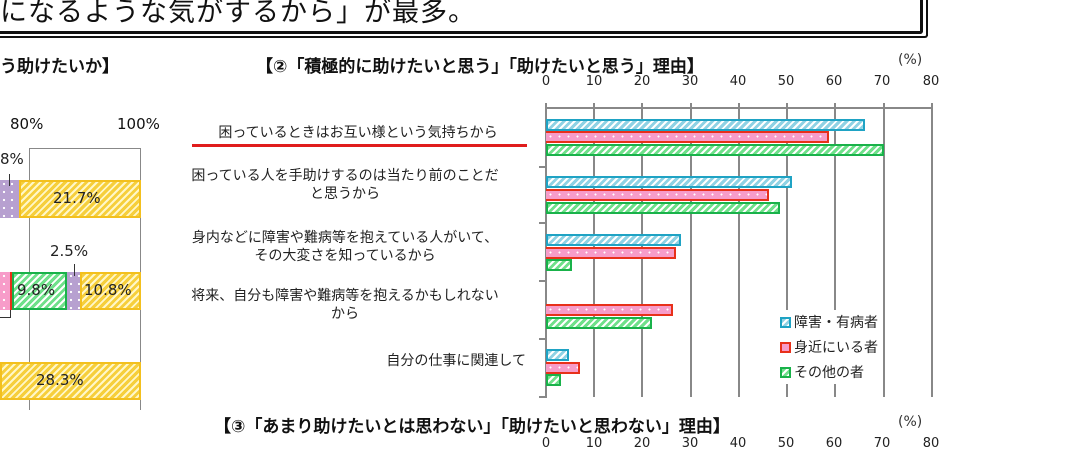 This screenshot has height=467, width=1078. I want to click on bar-other-group5, so click(553, 380).